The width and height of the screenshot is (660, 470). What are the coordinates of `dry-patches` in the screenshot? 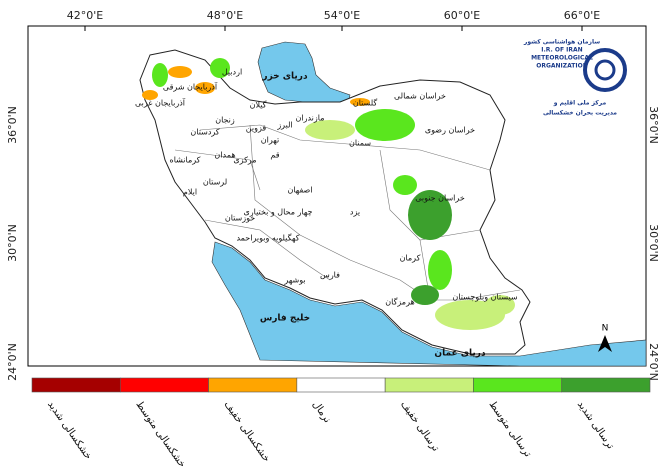 It's located at (256, 86).